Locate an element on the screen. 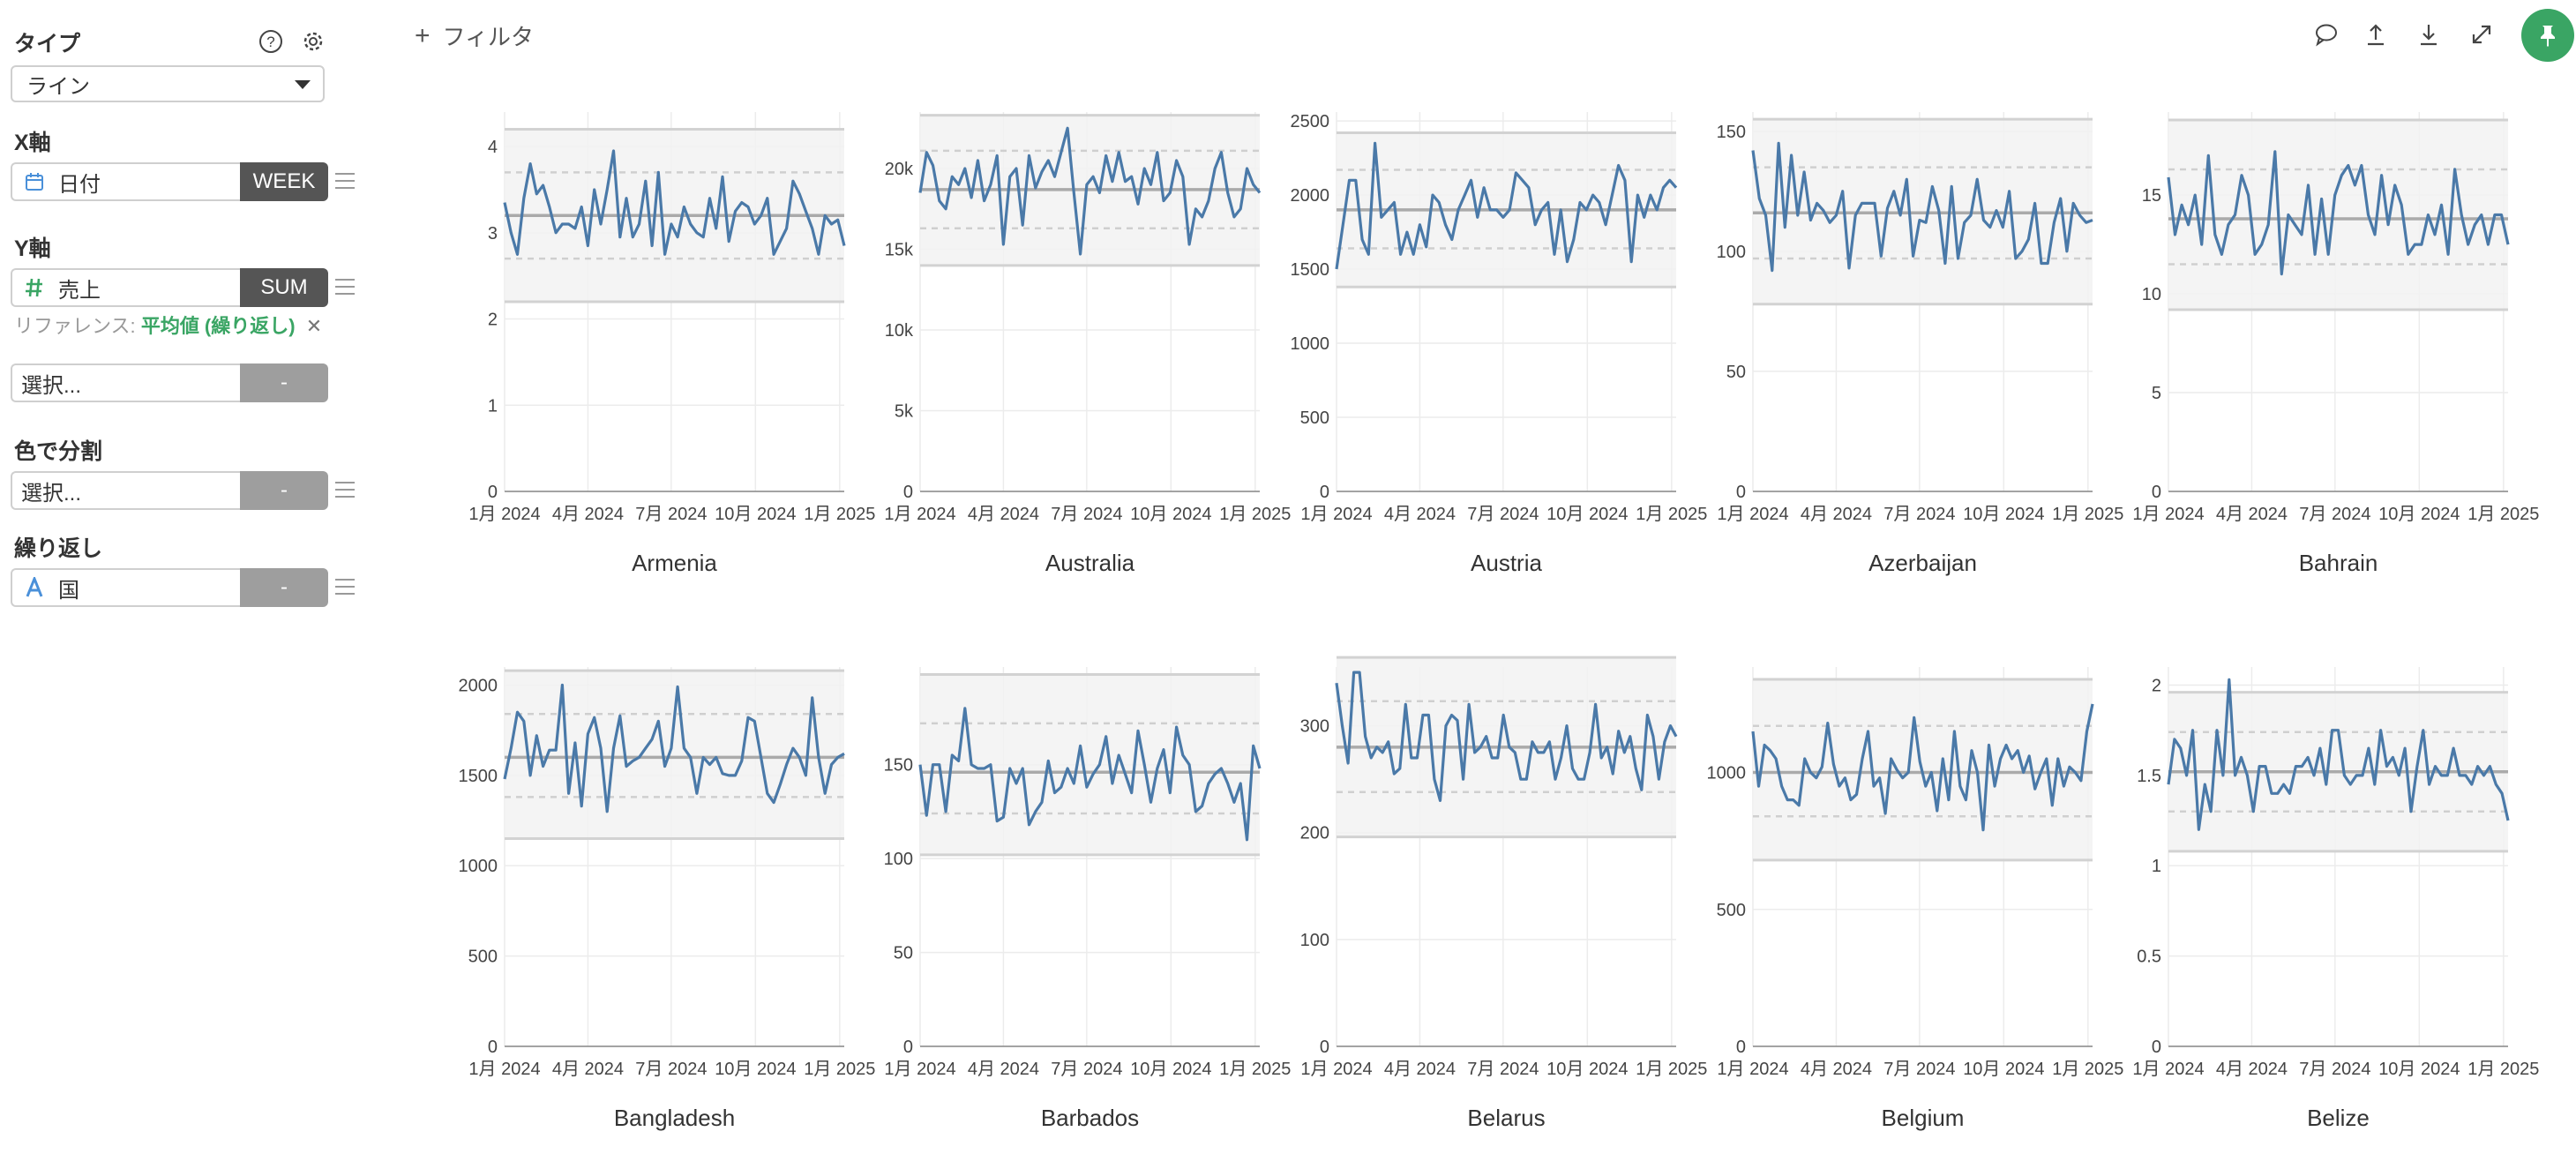 The image size is (2576, 1154). calendar-icon is located at coordinates (35, 181).